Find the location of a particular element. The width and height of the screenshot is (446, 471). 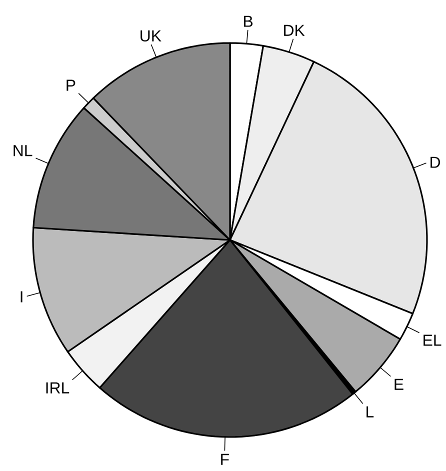

slice-label: DK is located at coordinates (294, 30).